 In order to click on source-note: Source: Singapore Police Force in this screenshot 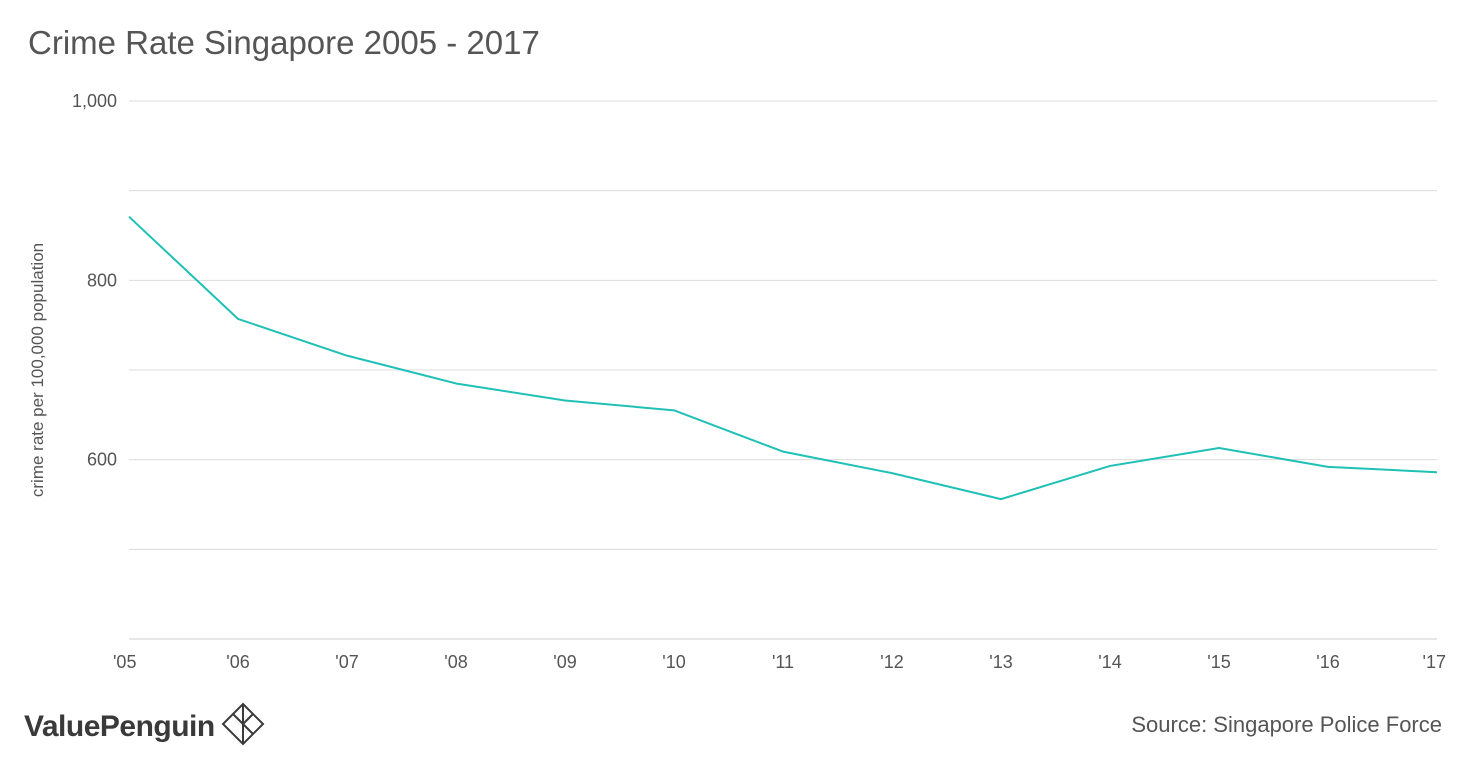, I will do `click(1286, 724)`.